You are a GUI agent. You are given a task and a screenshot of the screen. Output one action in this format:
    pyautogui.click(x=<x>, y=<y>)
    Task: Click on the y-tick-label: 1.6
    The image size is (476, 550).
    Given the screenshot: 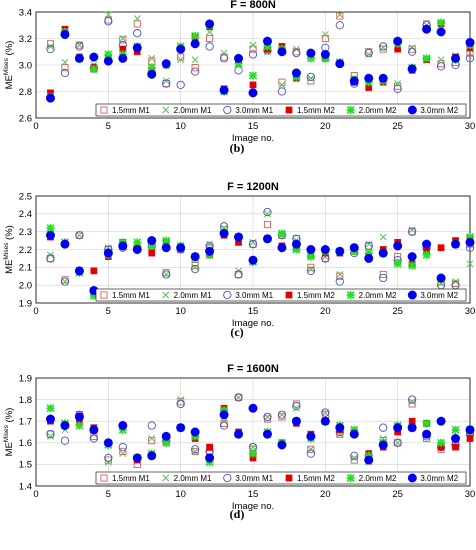 What is the action you would take?
    pyautogui.click(x=25, y=443)
    